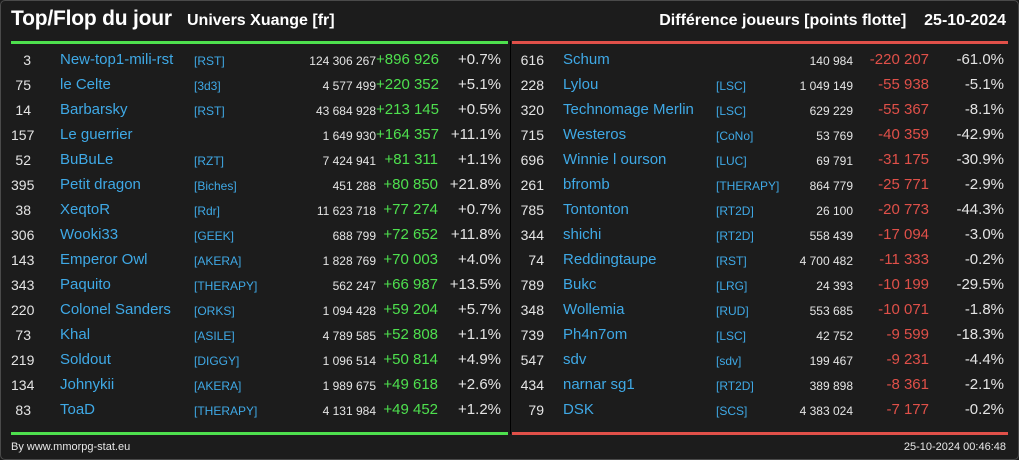 The image size is (1019, 460). I want to click on points-difference: +213 145, so click(407, 109).